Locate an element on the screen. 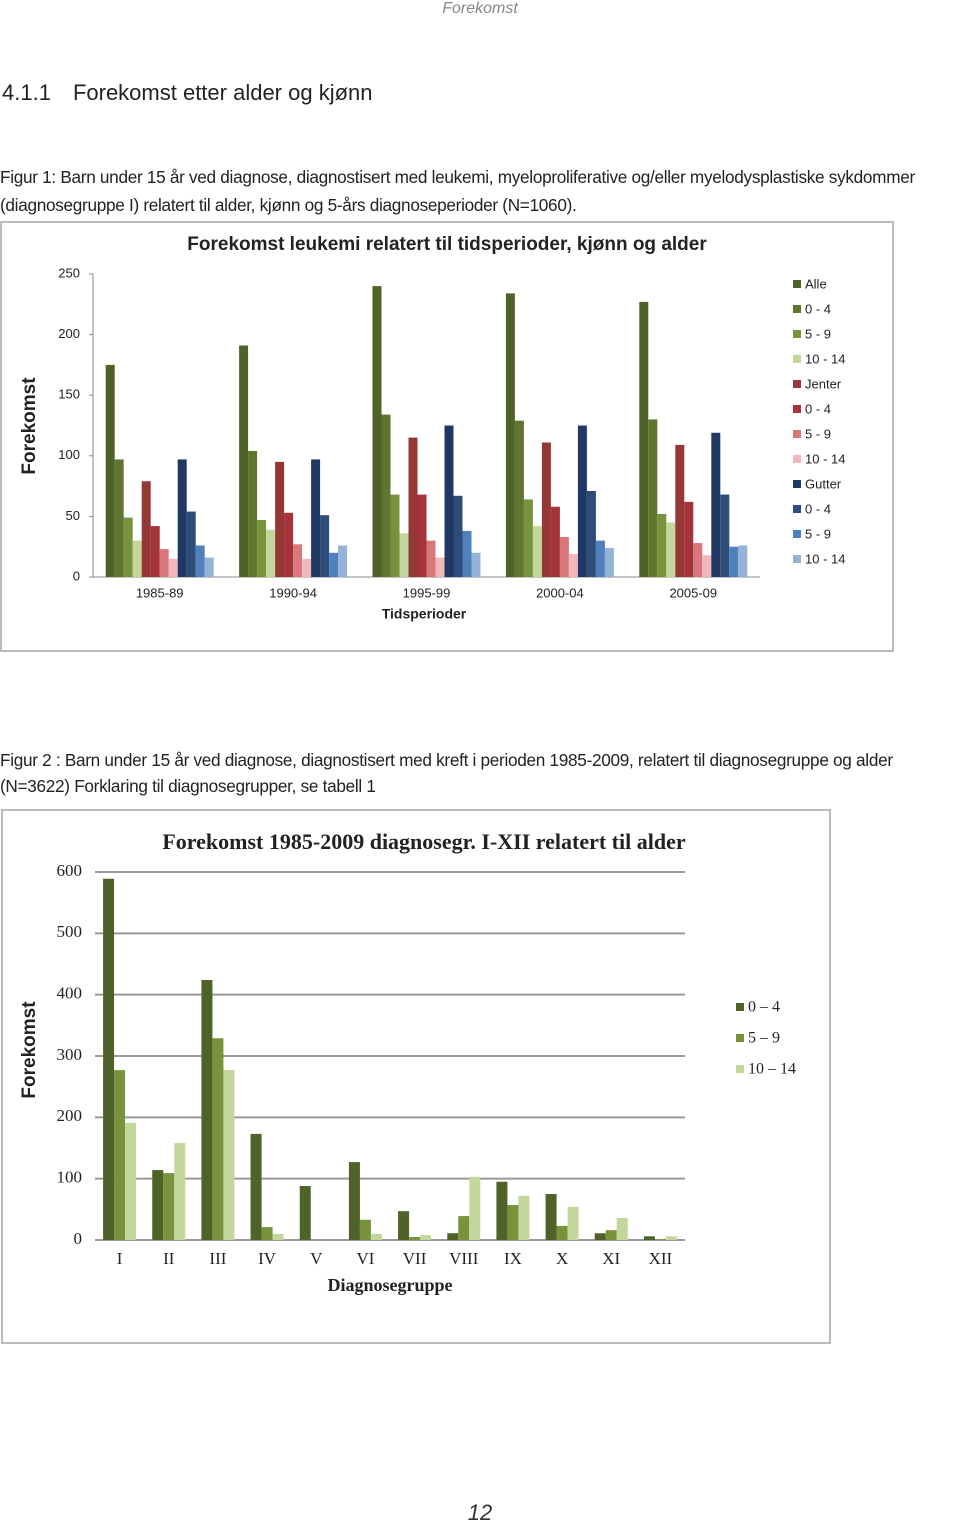 The width and height of the screenshot is (960, 1526). y-tick-label: 500 is located at coordinates (70, 931).